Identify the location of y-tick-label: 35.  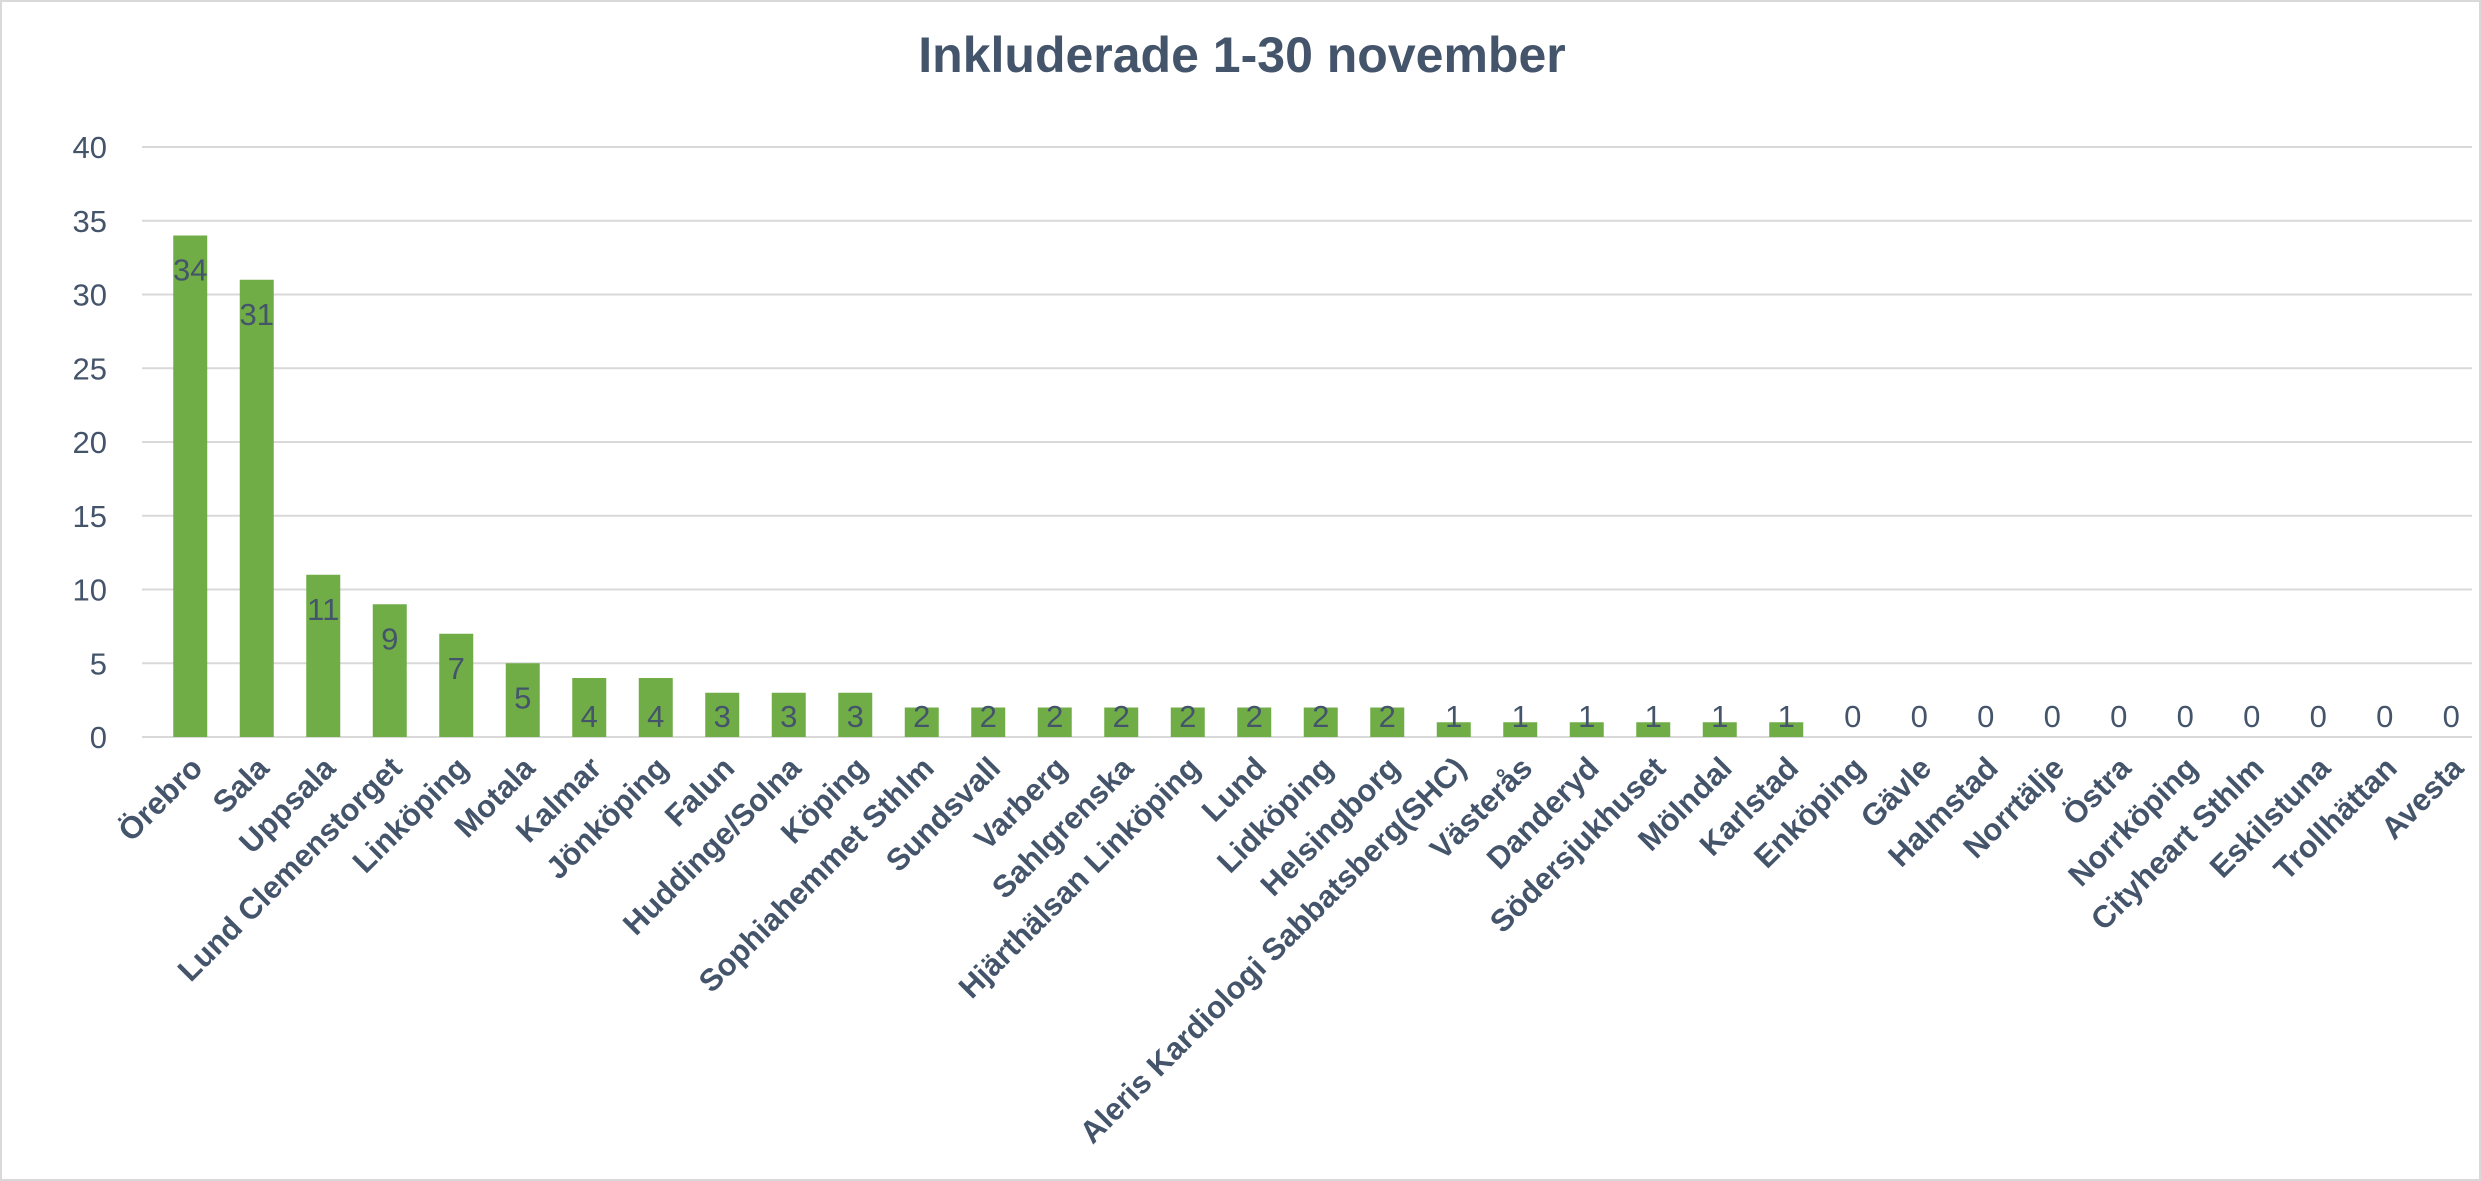
(90, 221).